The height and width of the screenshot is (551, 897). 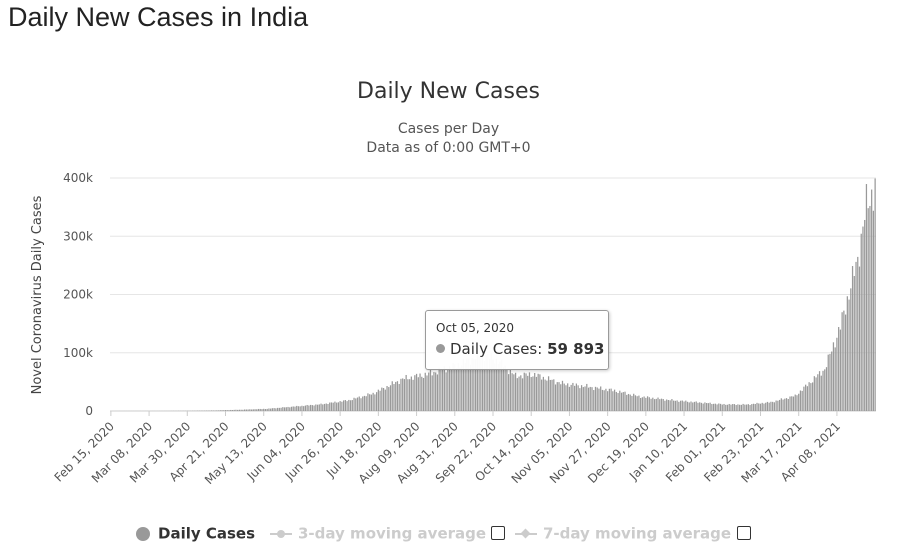 I want to click on checkbox-7-day-average, so click(x=744, y=533).